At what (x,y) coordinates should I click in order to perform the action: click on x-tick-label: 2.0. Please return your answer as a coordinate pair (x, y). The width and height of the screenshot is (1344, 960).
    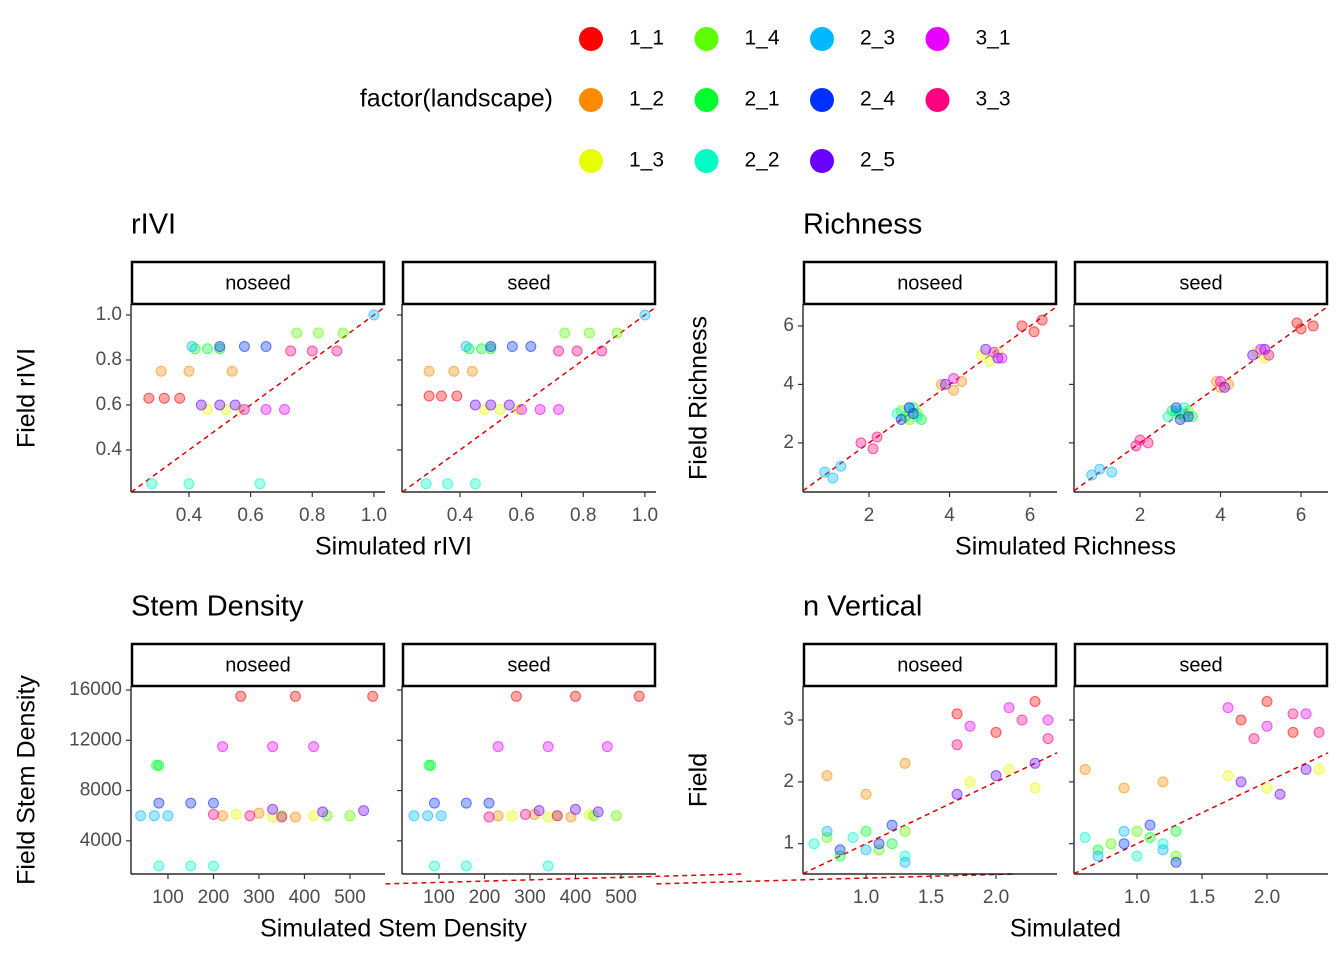
    Looking at the image, I should click on (996, 897).